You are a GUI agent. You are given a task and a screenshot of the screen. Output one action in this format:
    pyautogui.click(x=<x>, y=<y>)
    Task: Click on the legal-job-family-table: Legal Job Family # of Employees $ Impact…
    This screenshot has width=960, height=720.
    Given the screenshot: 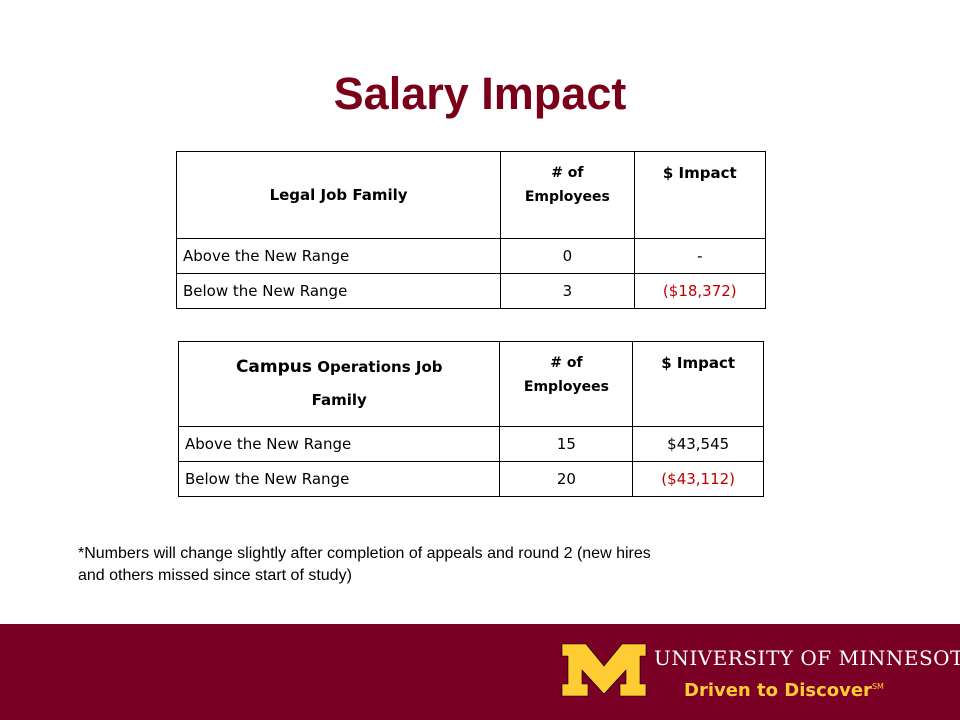 What is the action you would take?
    pyautogui.click(x=471, y=230)
    